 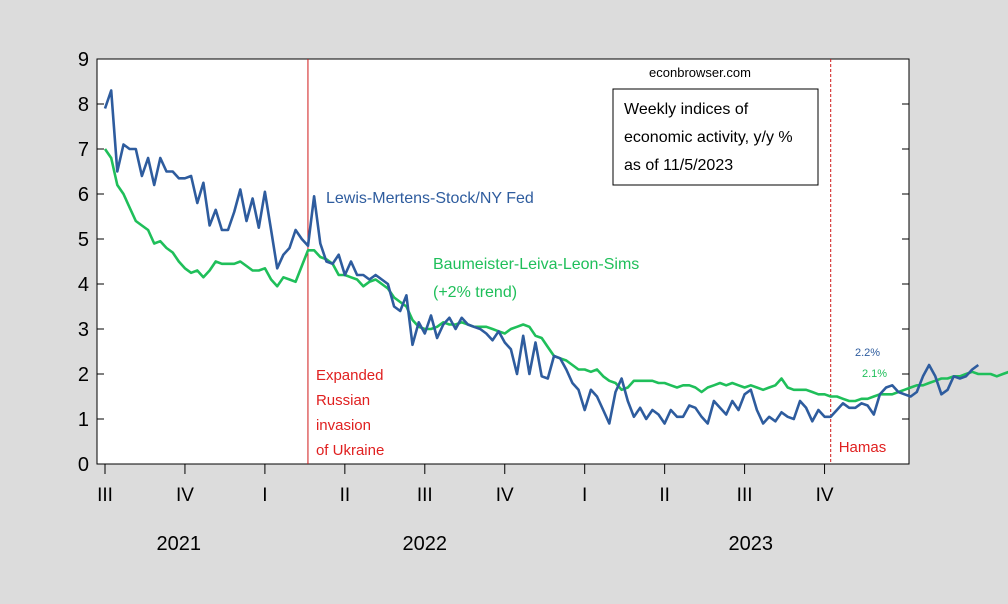 I want to click on event-label: of Ukraine, so click(x=350, y=450).